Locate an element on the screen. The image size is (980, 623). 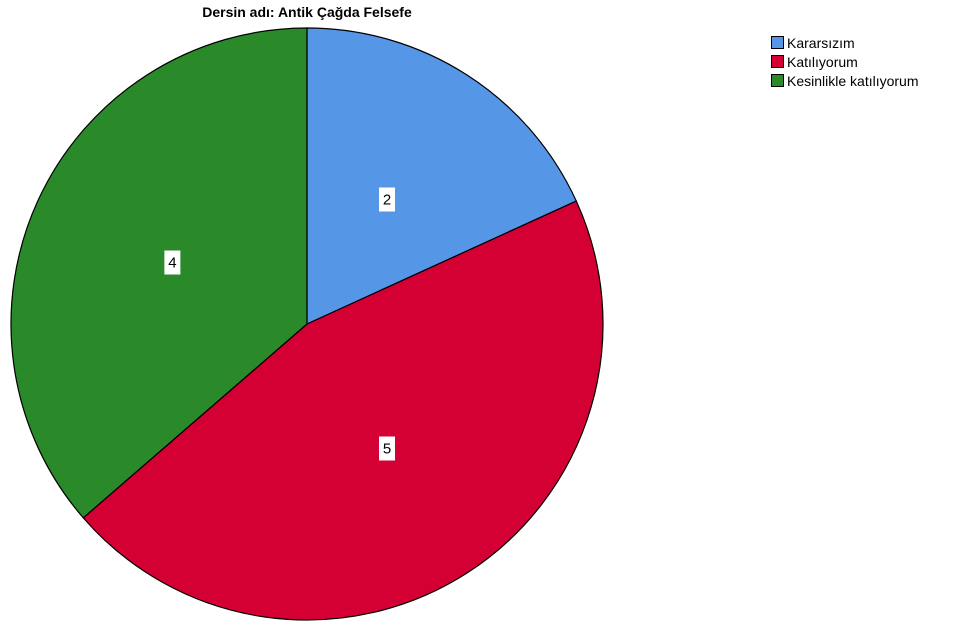
slice-label-3: 4 is located at coordinates (172, 262).